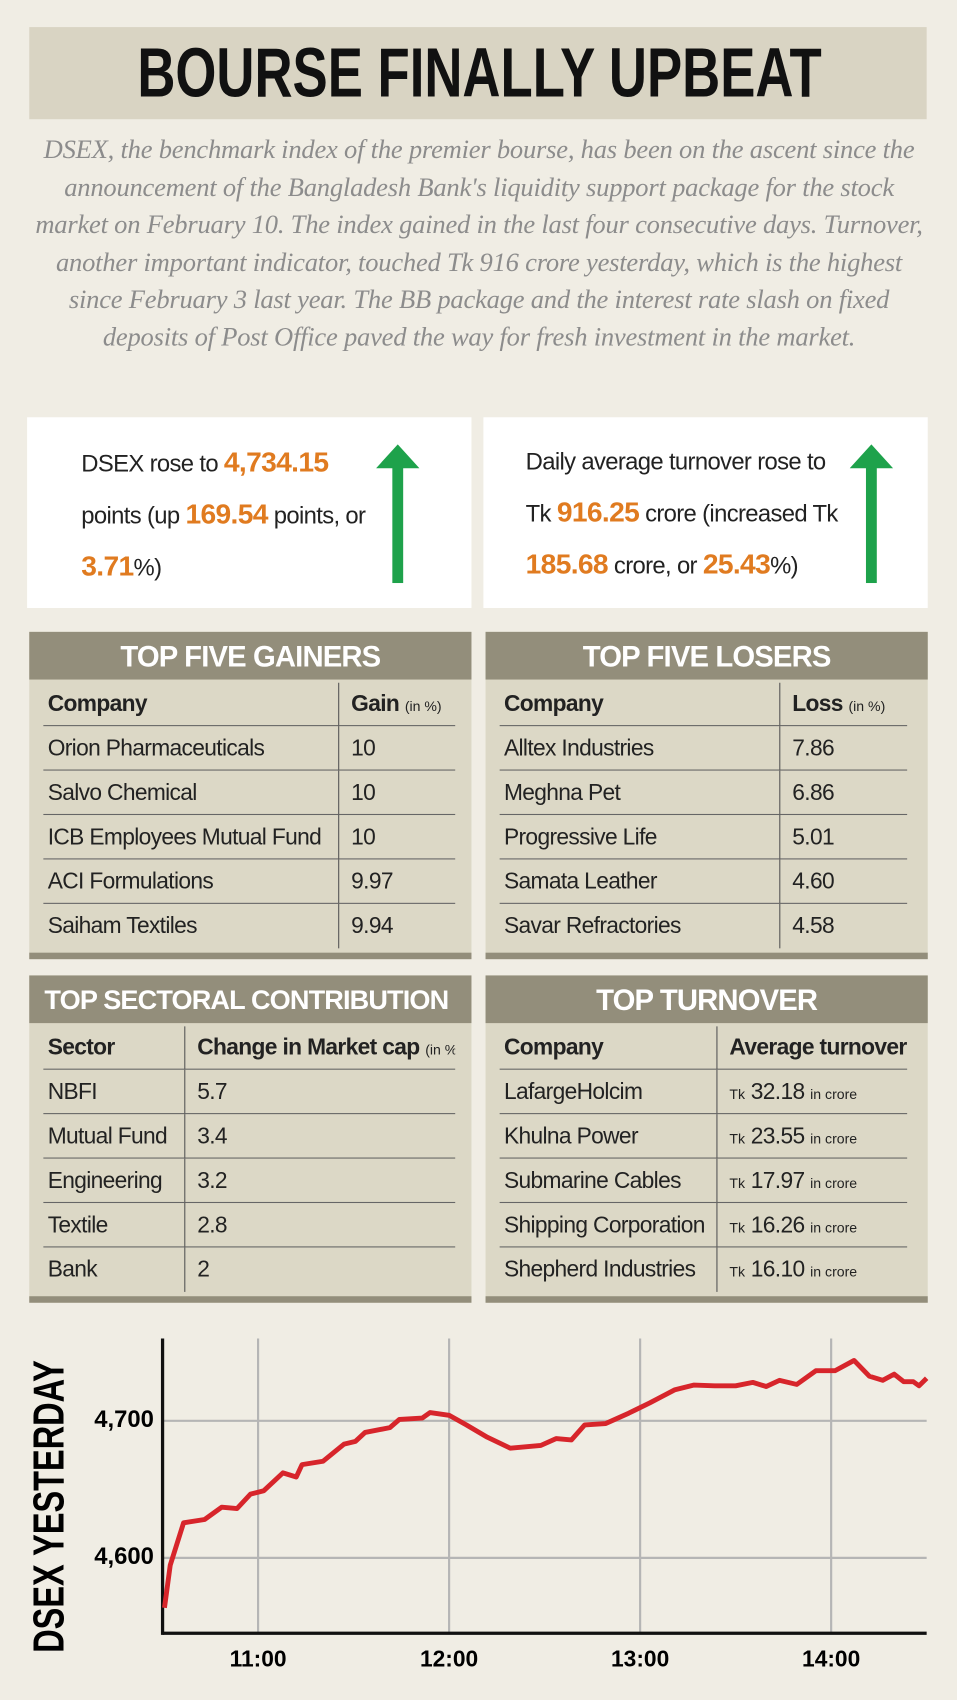 Image resolution: width=957 pixels, height=1700 pixels. Describe the element at coordinates (777, 1225) in the screenshot. I see `cell-part: 16.26` at that location.